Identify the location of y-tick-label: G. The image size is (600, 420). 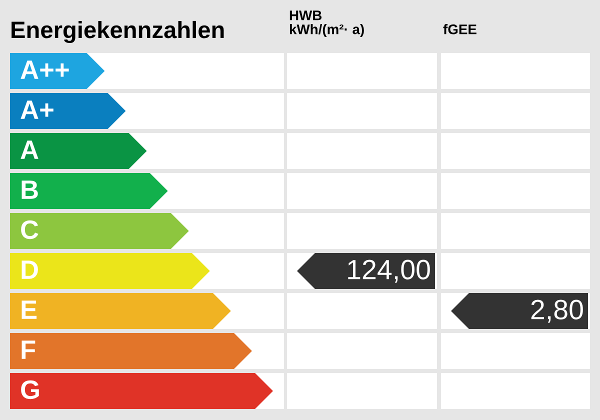
(30, 390).